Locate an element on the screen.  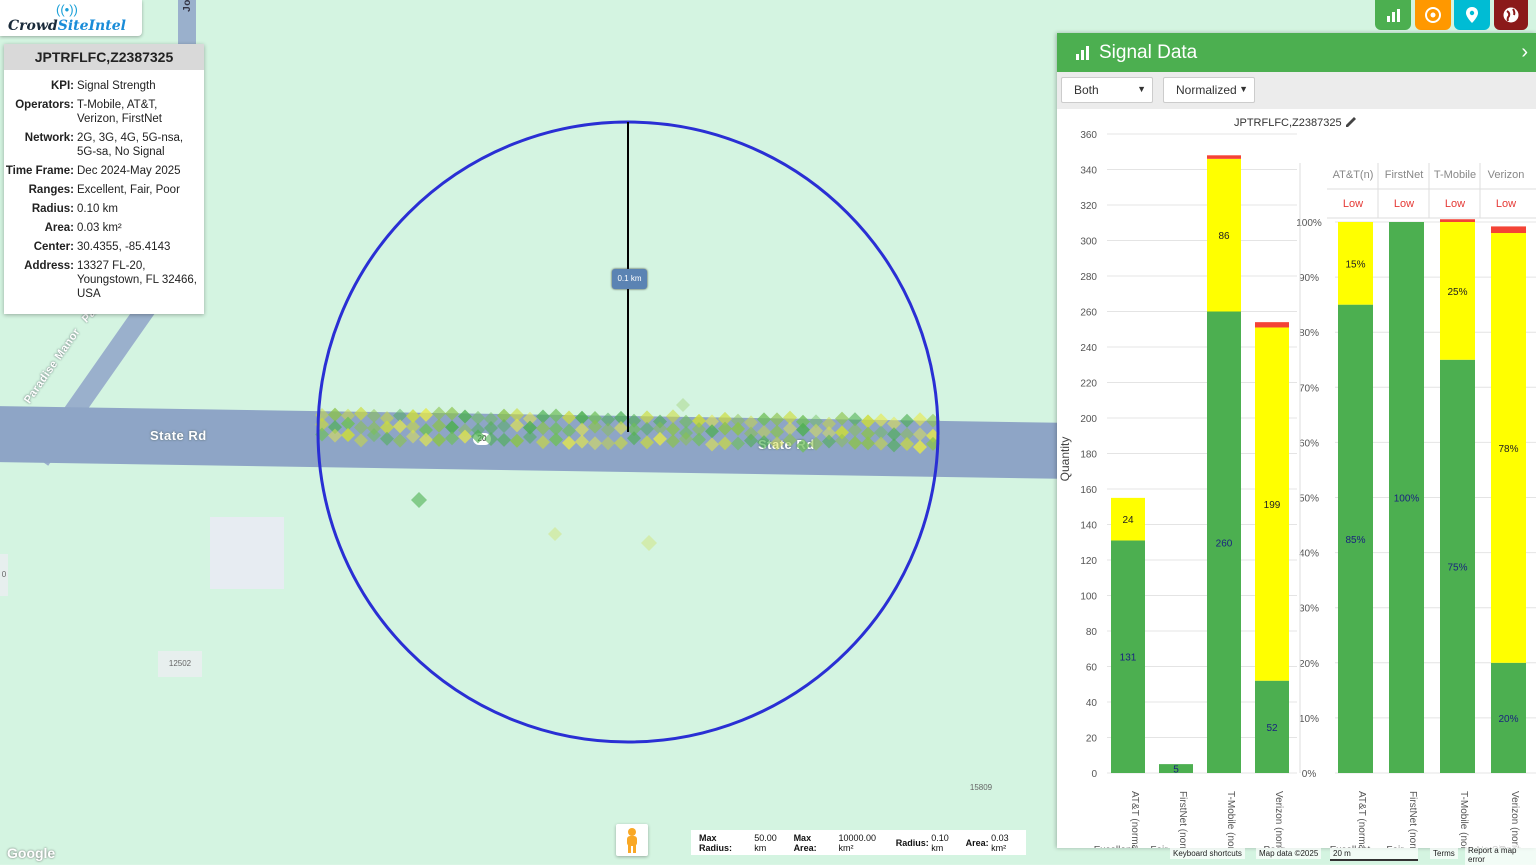
mode-select: Normalized ▼ is located at coordinates (1209, 90).